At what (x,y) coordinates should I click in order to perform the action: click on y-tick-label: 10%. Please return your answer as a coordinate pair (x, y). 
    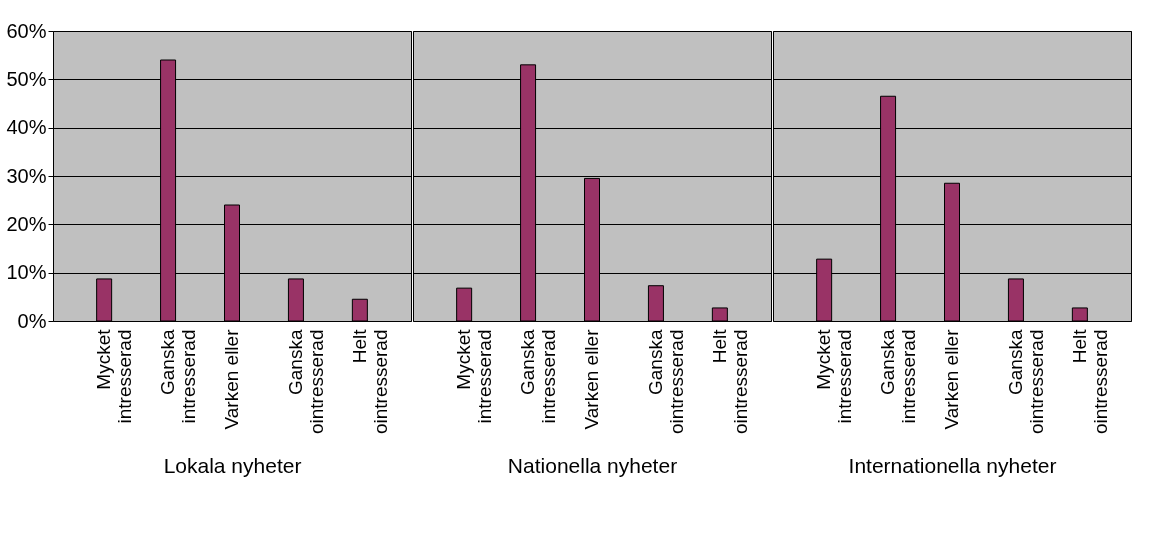
    Looking at the image, I should click on (26, 272).